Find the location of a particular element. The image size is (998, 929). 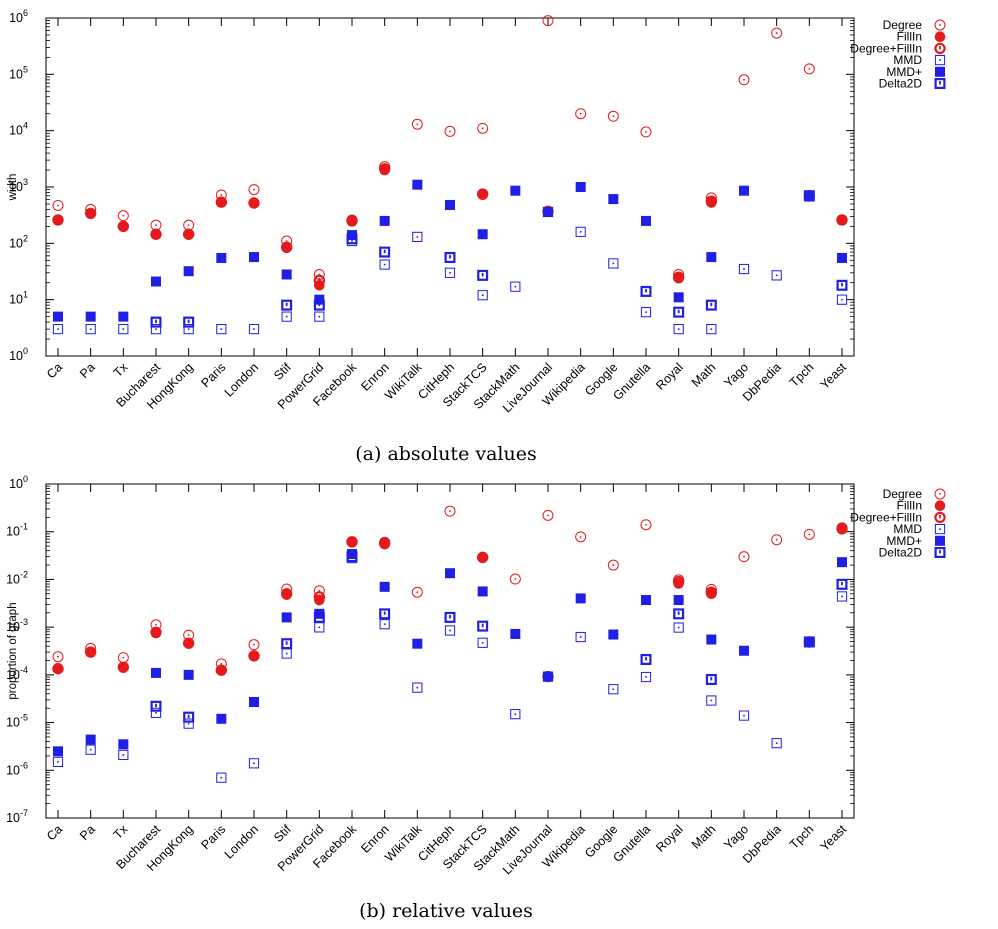

point-mmd-powergrid is located at coordinates (319, 316).